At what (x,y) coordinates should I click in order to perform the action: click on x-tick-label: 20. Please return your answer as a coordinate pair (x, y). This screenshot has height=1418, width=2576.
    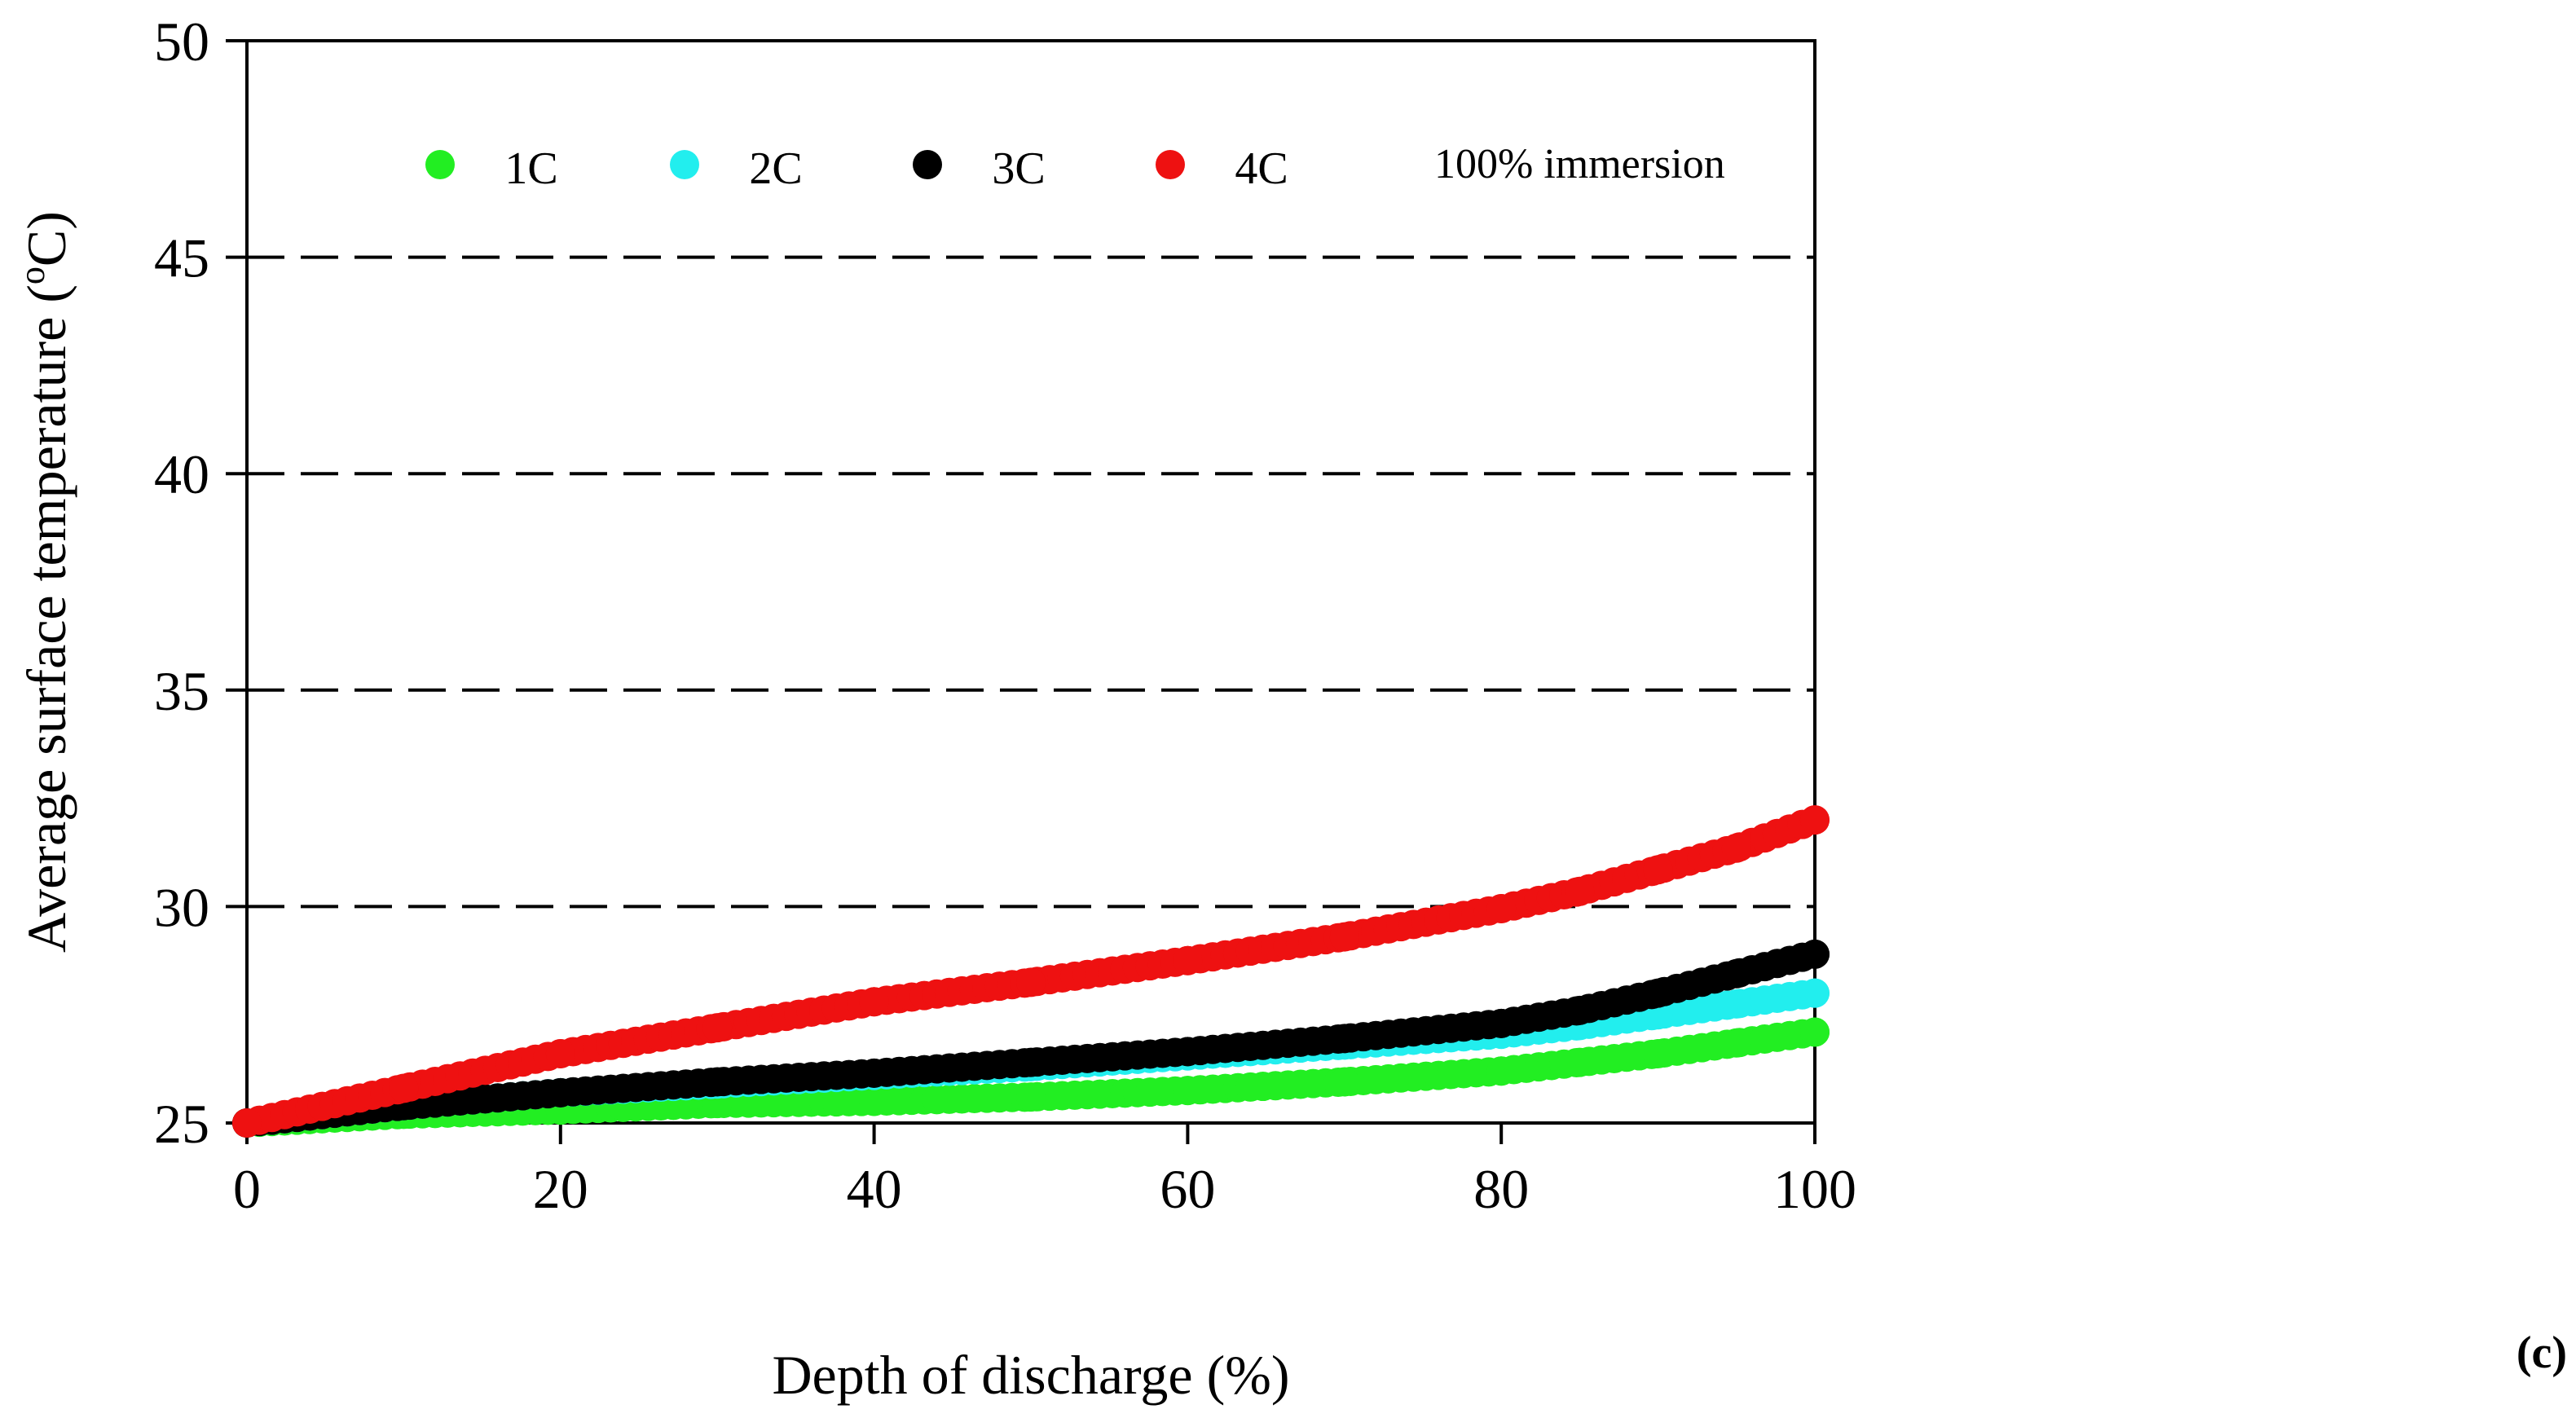
    Looking at the image, I should click on (561, 1189).